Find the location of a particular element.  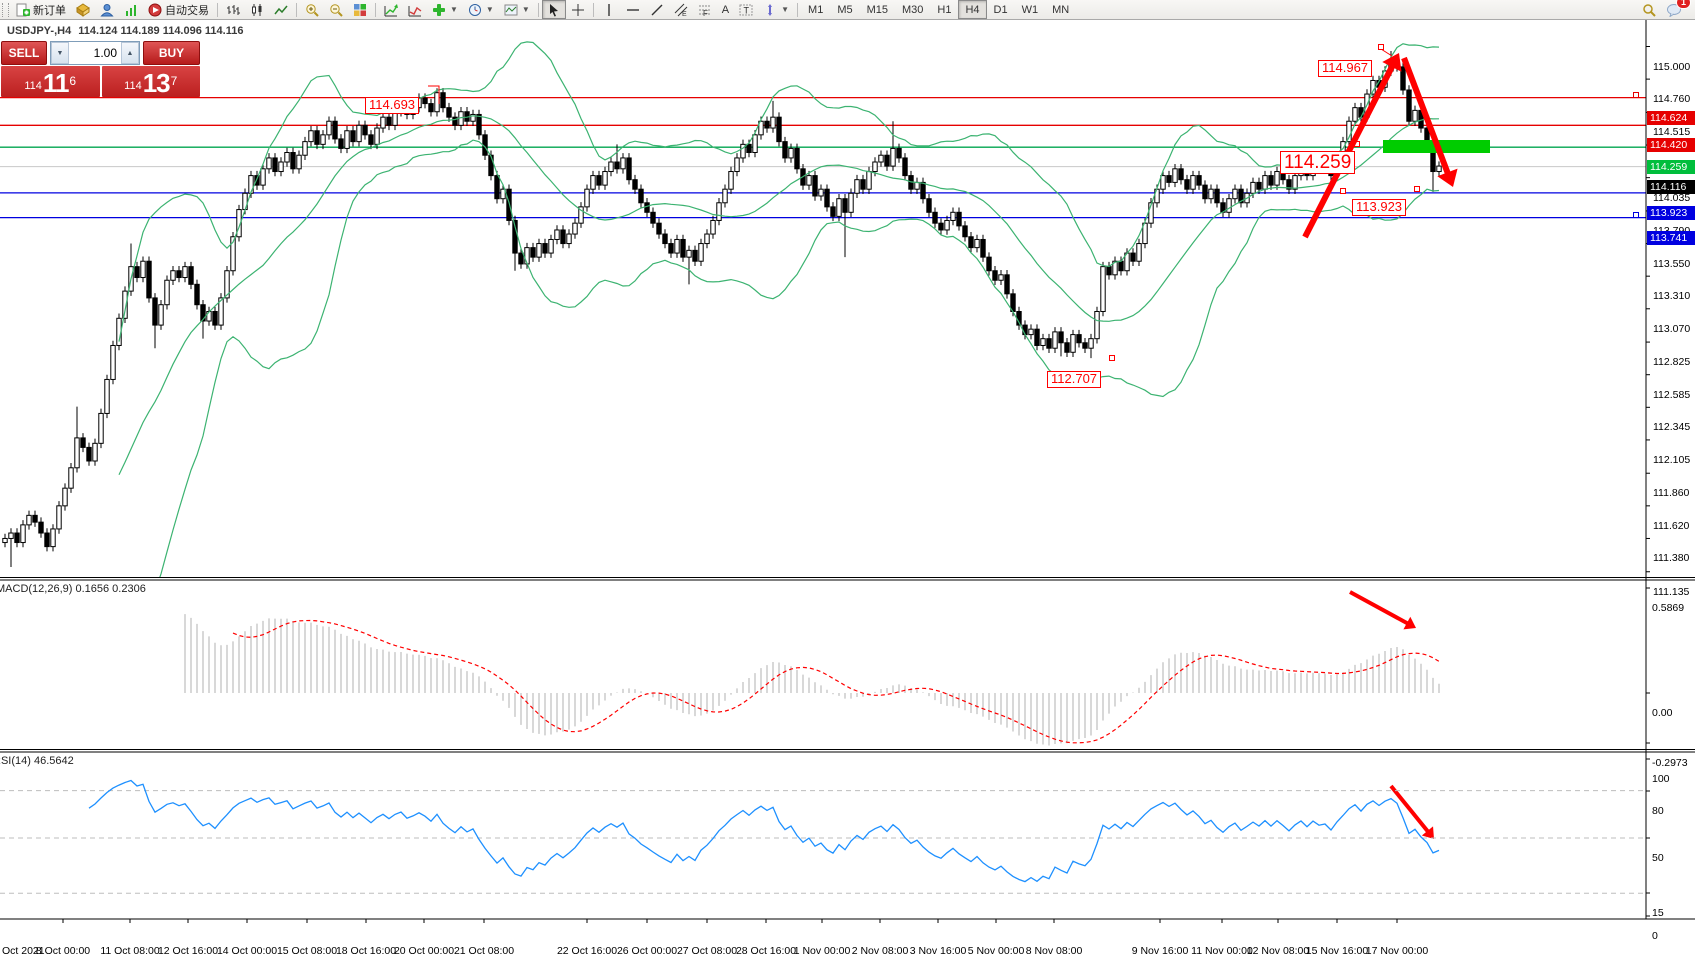

timeframe-w1-button: W1 is located at coordinates (1030, 9).